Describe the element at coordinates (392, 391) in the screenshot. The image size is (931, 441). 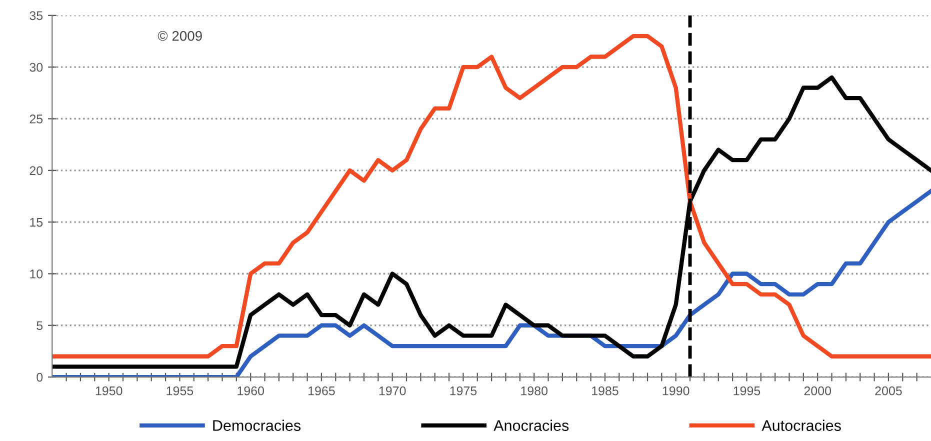
I see `x-tick-label: 1970` at that location.